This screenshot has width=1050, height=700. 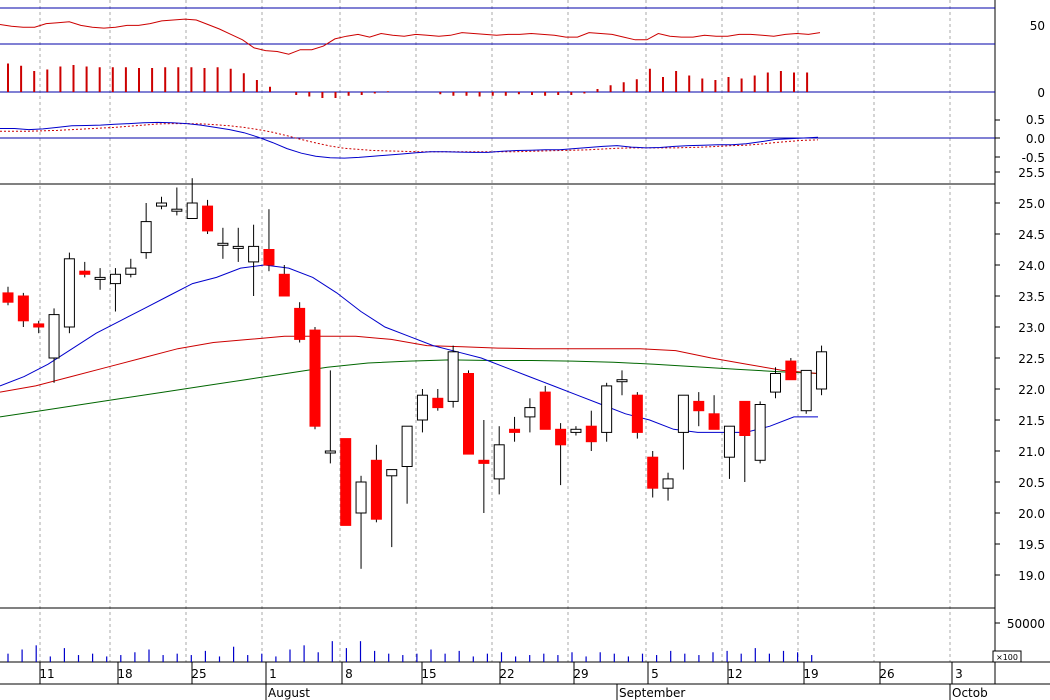 What do you see at coordinates (1031, 359) in the screenshot?
I see `price-tick-label: 22.5` at bounding box center [1031, 359].